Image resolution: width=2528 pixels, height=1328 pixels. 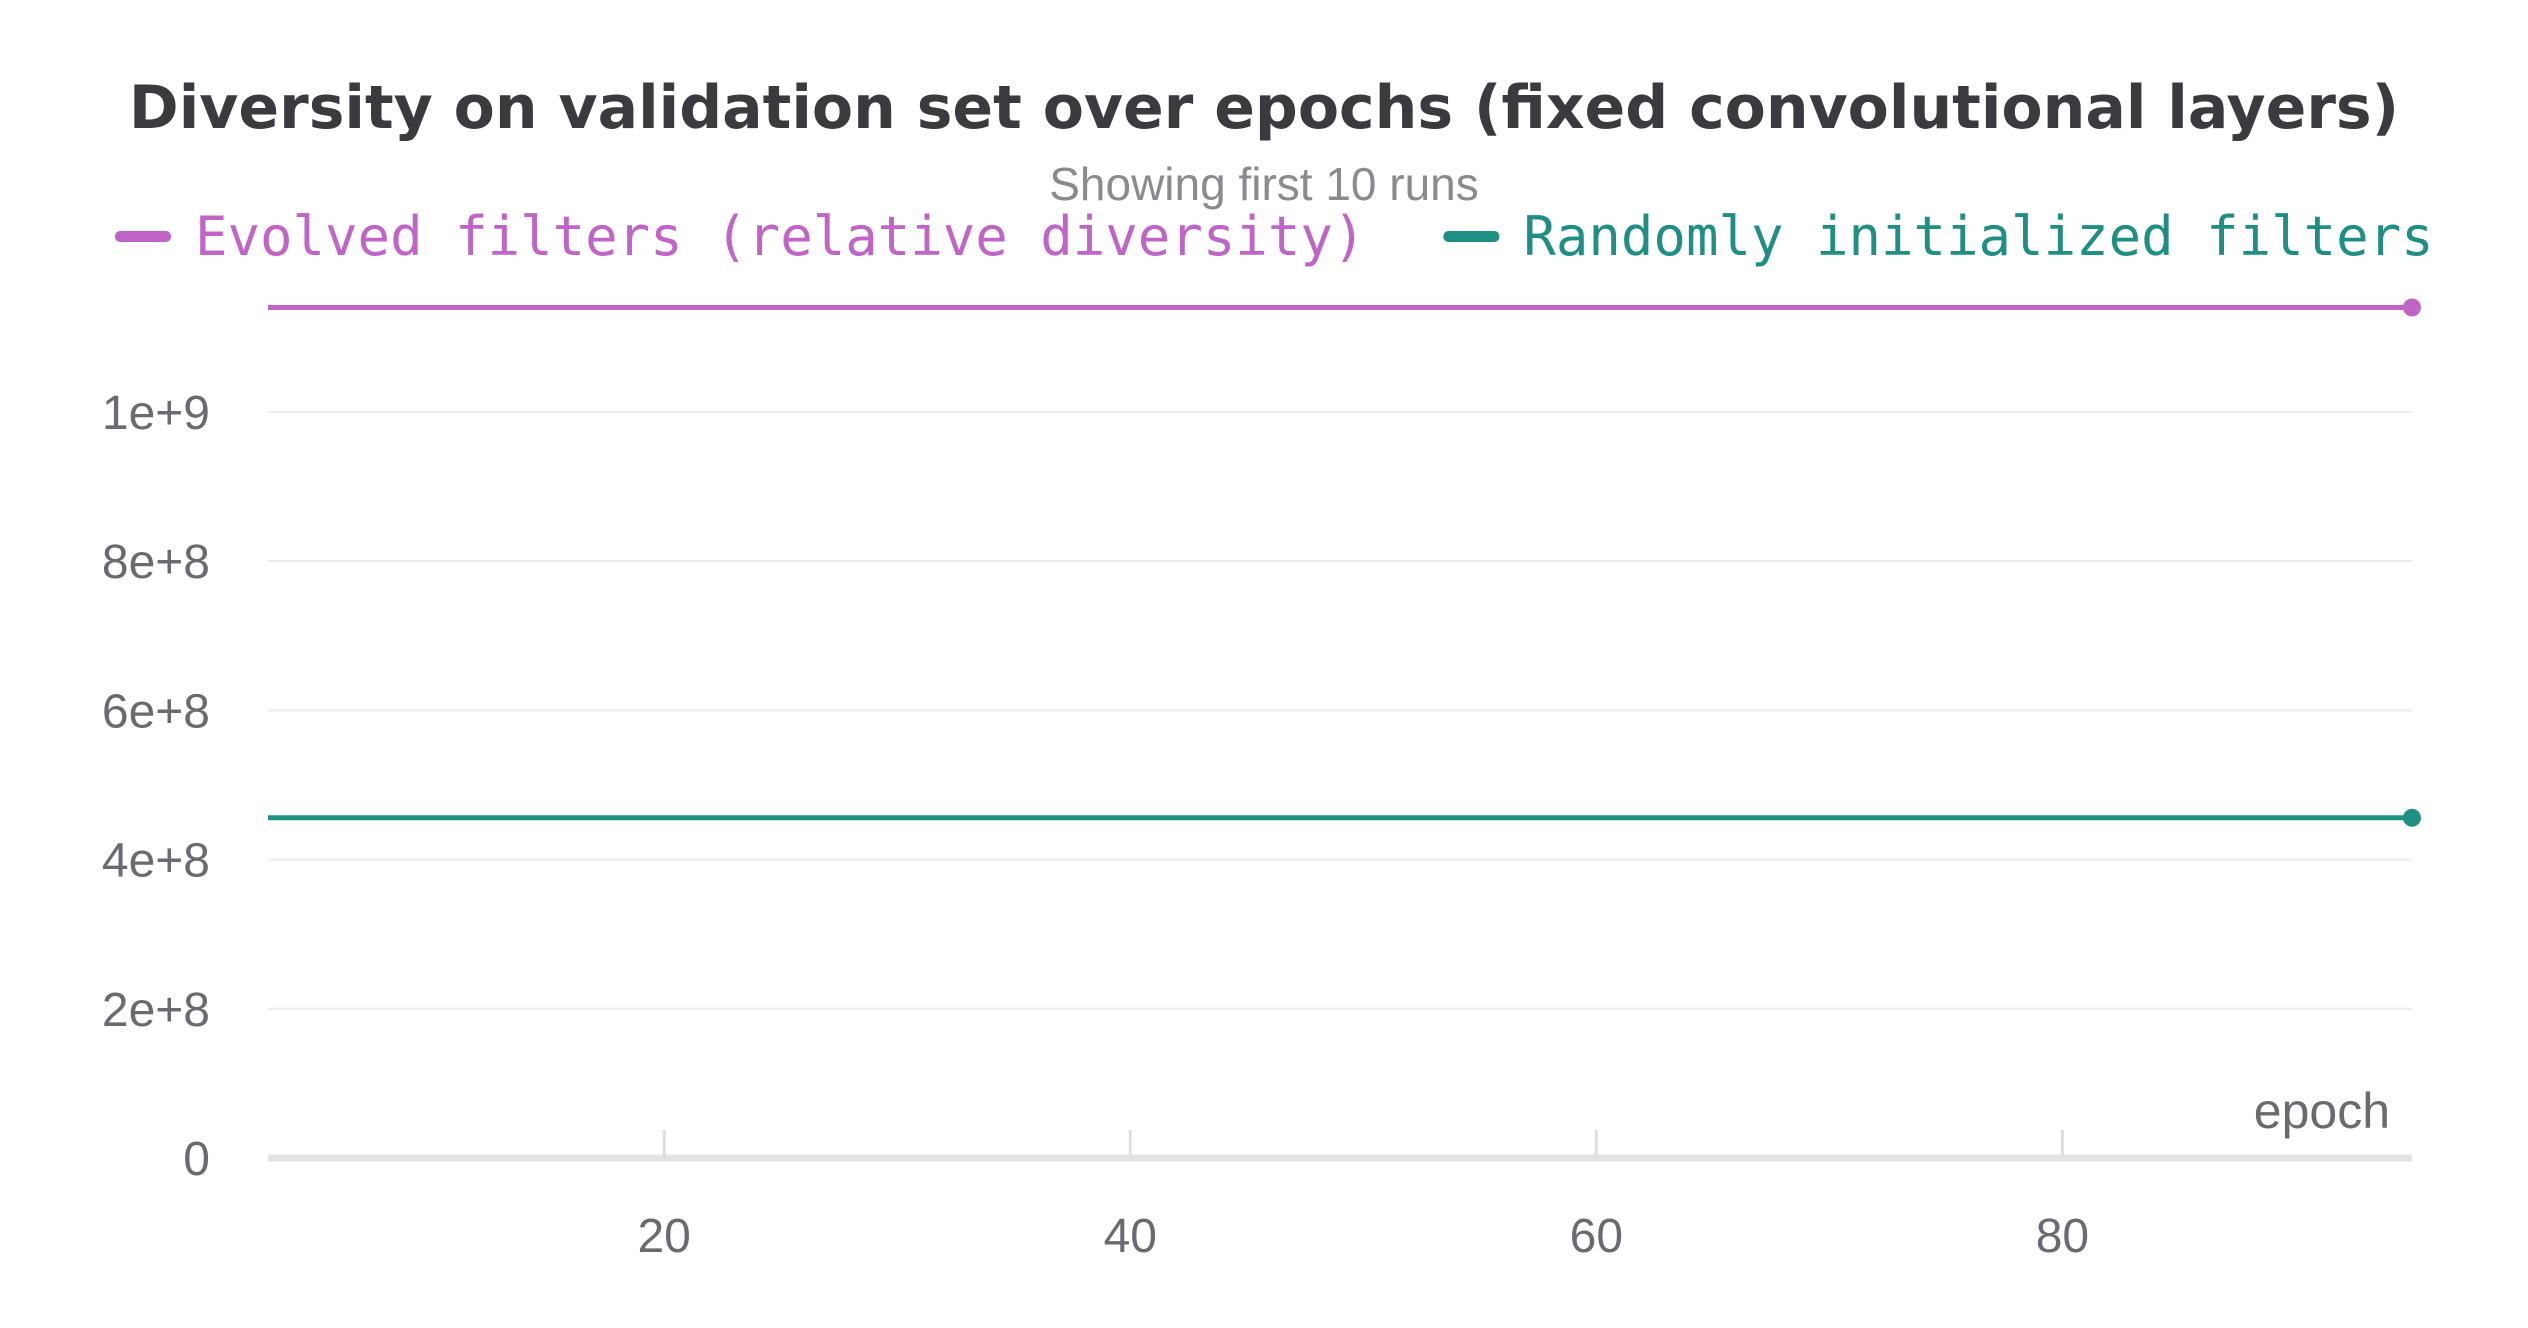 What do you see at coordinates (1264, 184) in the screenshot?
I see `chart-subtitle: Showing first 10 runs` at bounding box center [1264, 184].